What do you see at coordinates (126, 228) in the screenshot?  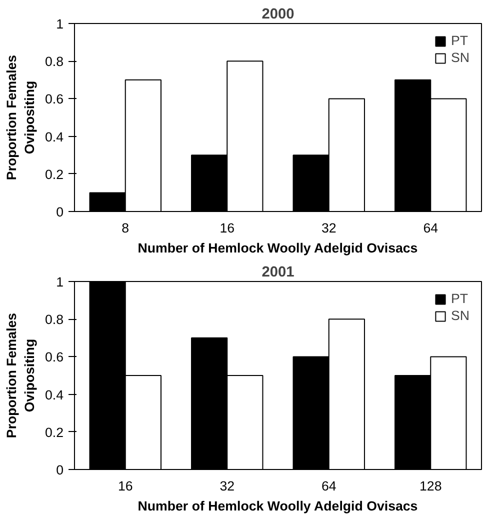 I see `x-tick-label: 8` at bounding box center [126, 228].